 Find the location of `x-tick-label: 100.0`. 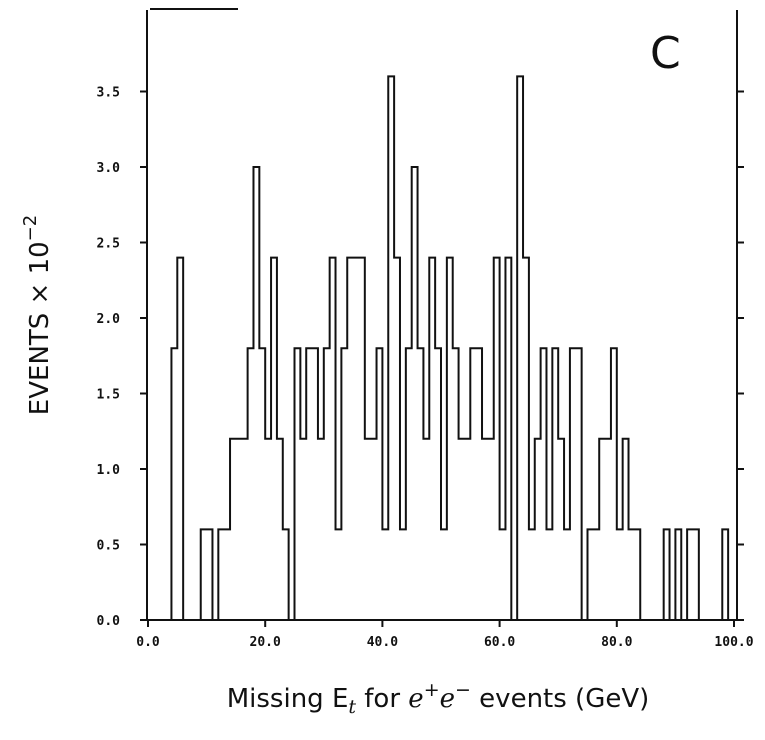

x-tick-label: 100.0 is located at coordinates (733, 642).